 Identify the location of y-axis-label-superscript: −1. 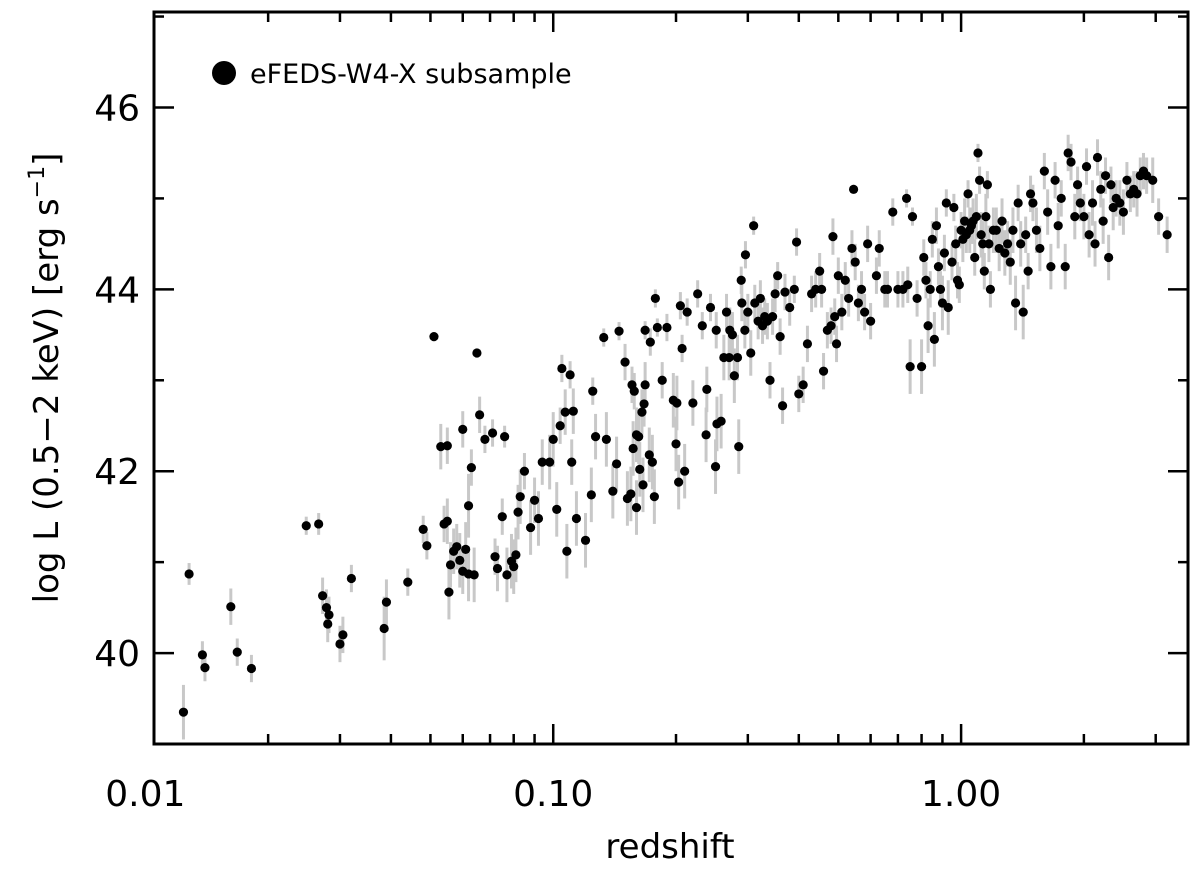
(37, 182).